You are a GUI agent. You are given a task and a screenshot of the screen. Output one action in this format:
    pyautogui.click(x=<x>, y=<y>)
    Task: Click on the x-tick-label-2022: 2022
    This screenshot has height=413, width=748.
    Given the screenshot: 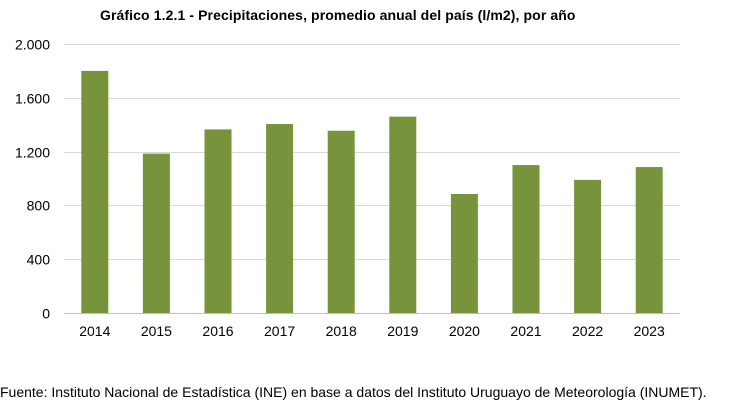 What is the action you would take?
    pyautogui.click(x=587, y=331)
    